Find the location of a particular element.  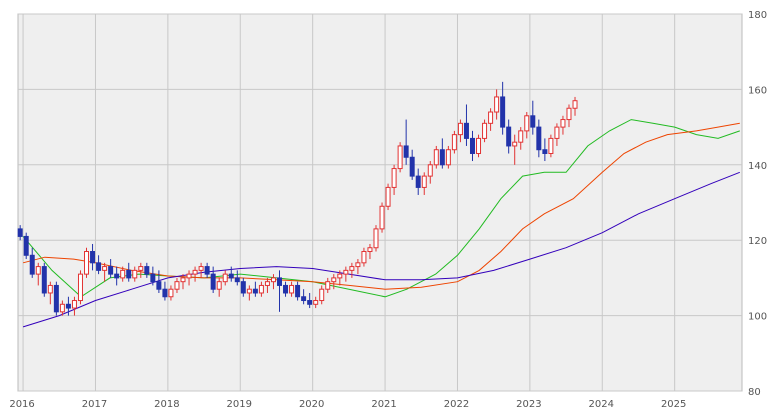

y-tick-label: 100 is located at coordinates (757, 317).